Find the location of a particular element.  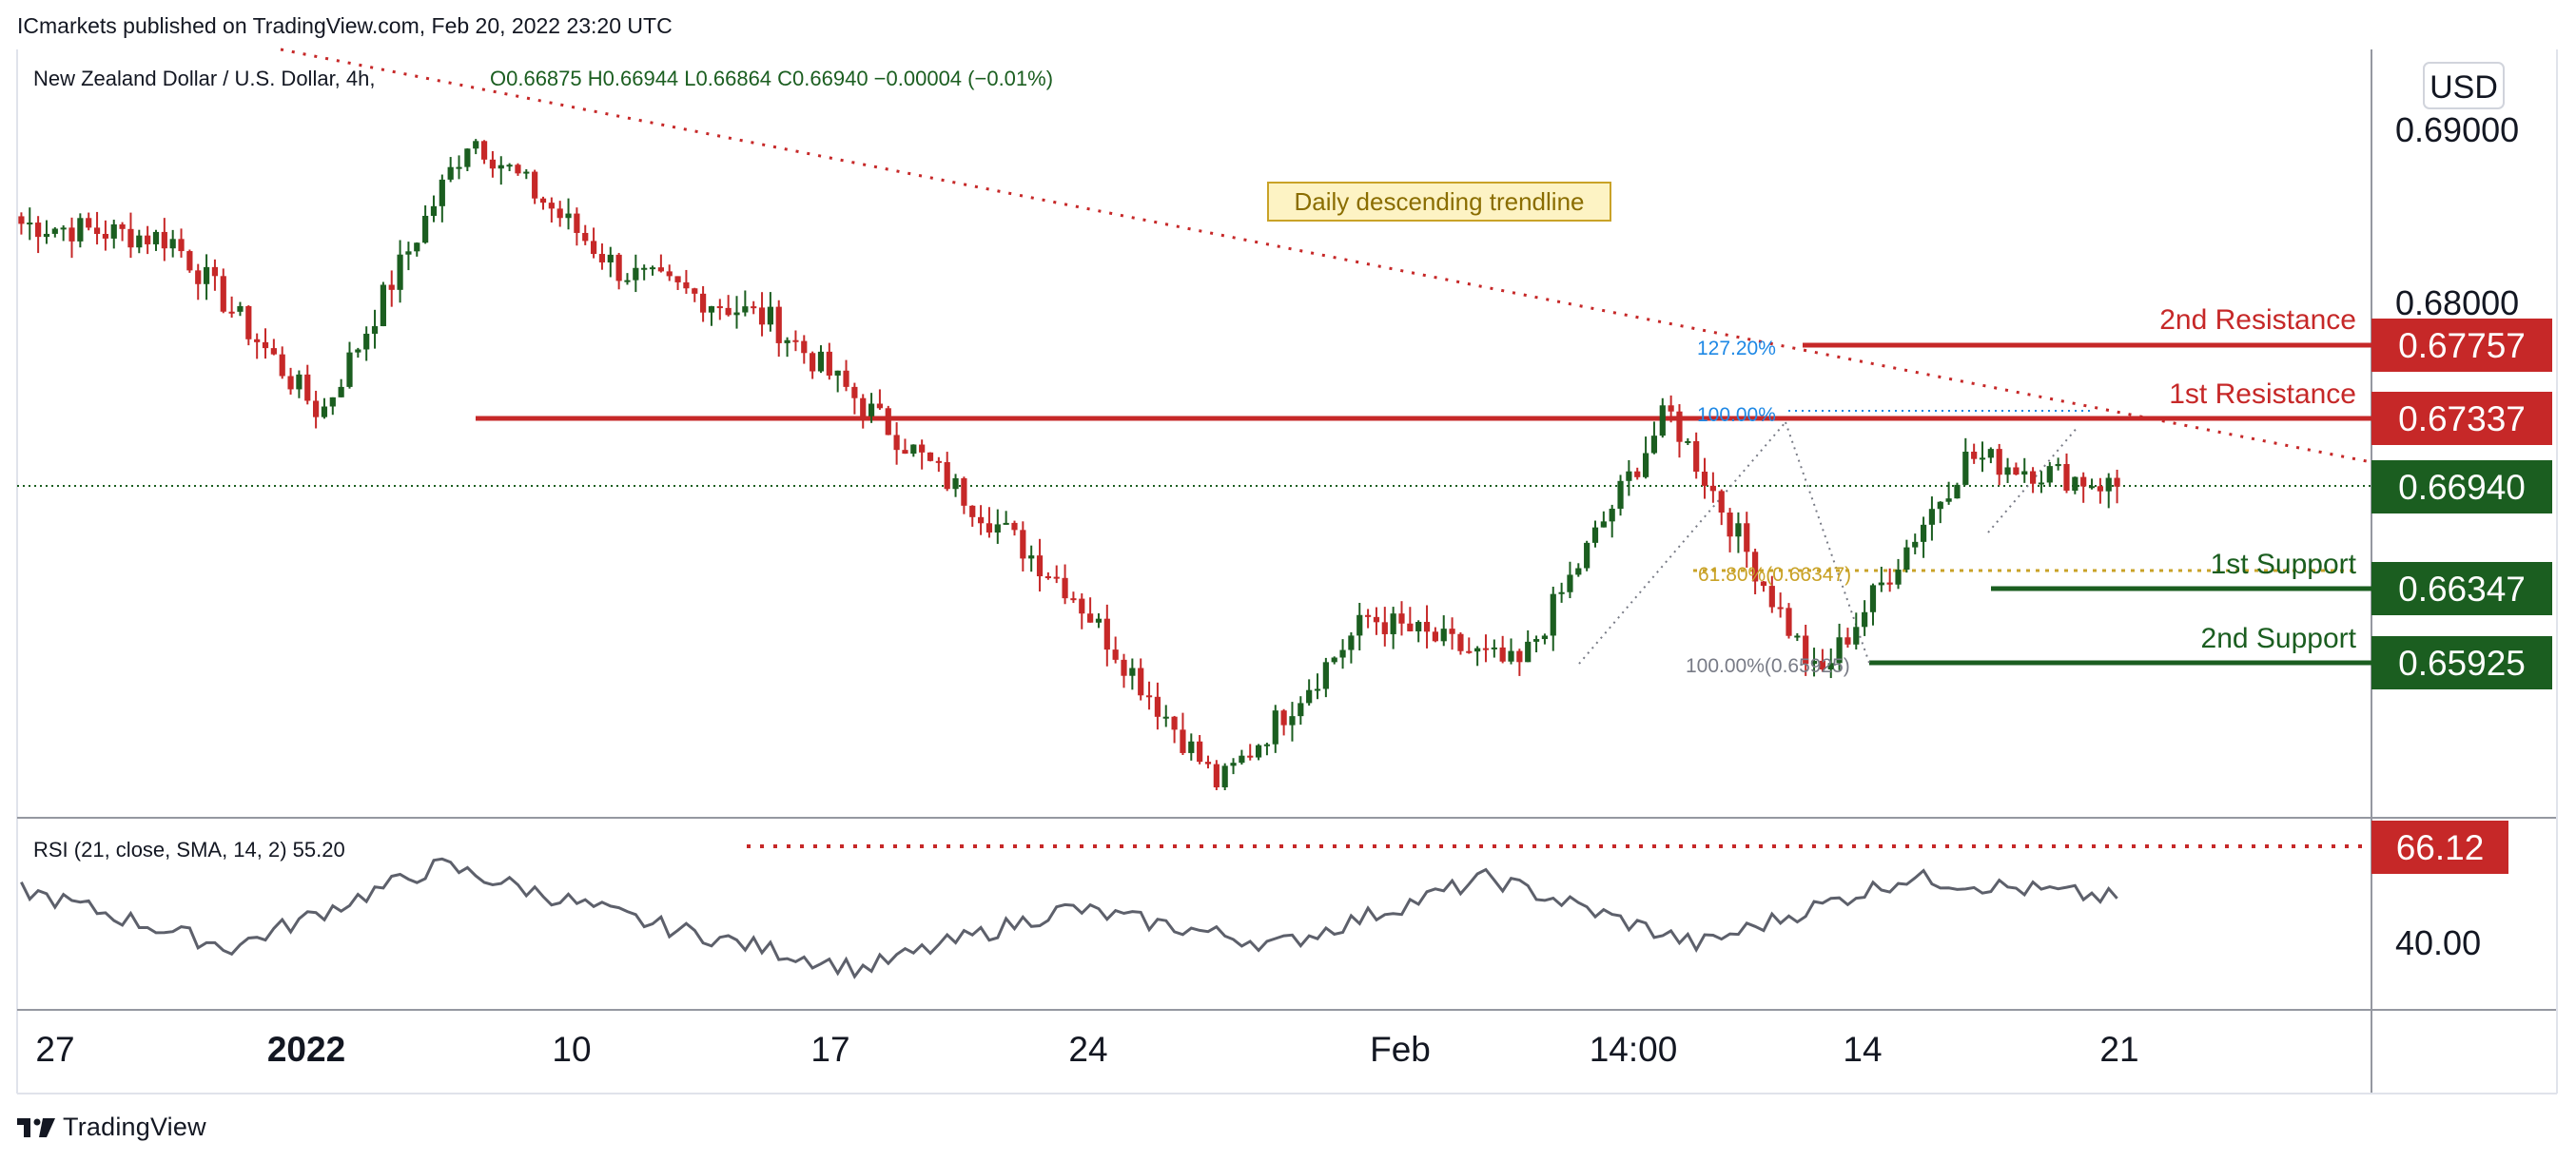

rsi-tick-40: 40.00 is located at coordinates (2438, 942).